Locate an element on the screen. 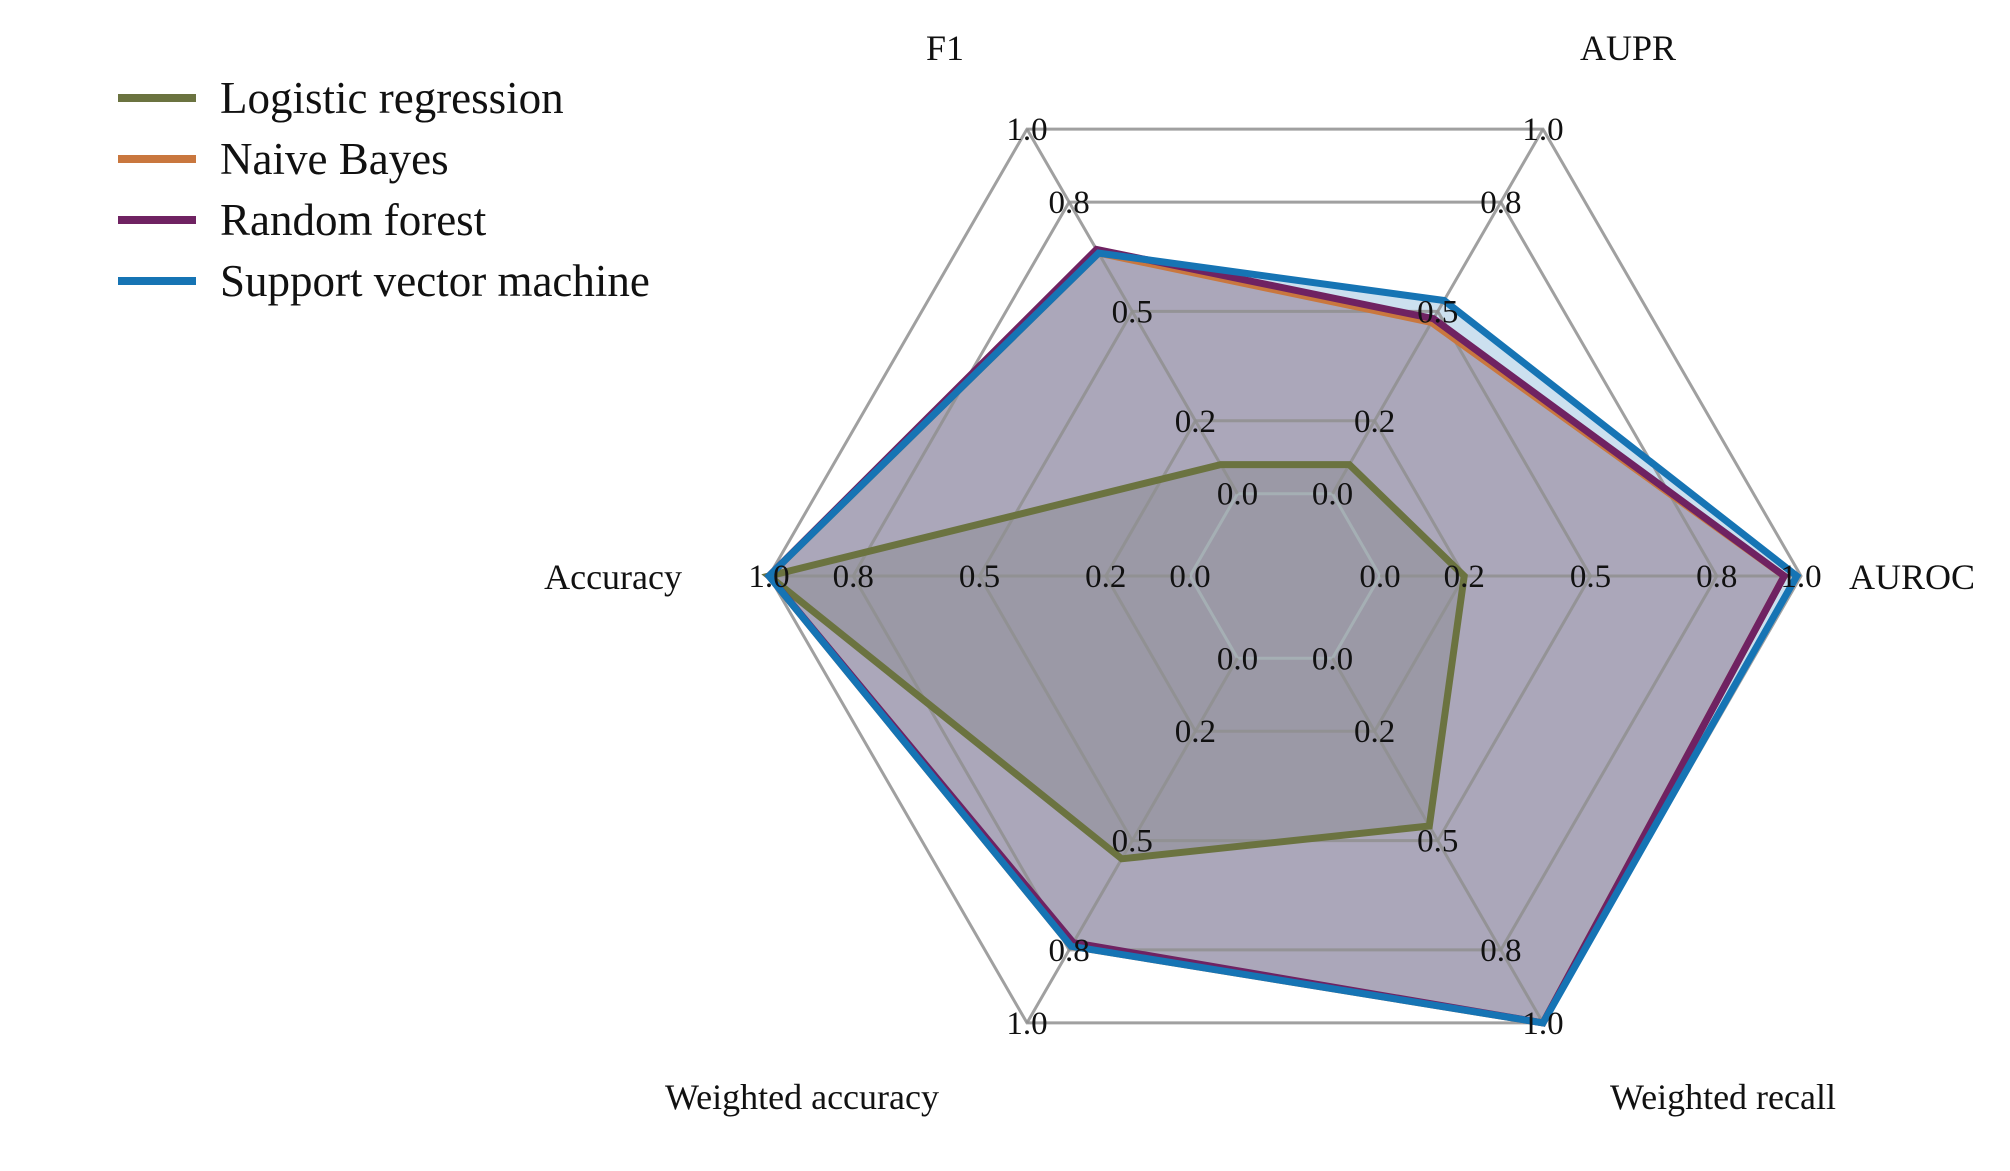 The width and height of the screenshot is (2010, 1171). legend-label-random-forest: Random forest is located at coordinates (353, 220).